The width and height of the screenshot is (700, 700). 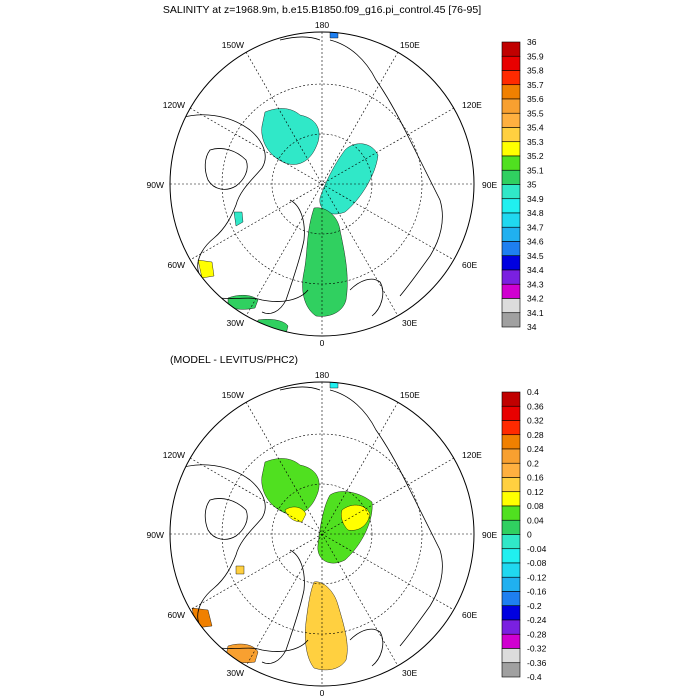 What do you see at coordinates (240, 570) in the screenshot?
I see `region-baffin-spot` at bounding box center [240, 570].